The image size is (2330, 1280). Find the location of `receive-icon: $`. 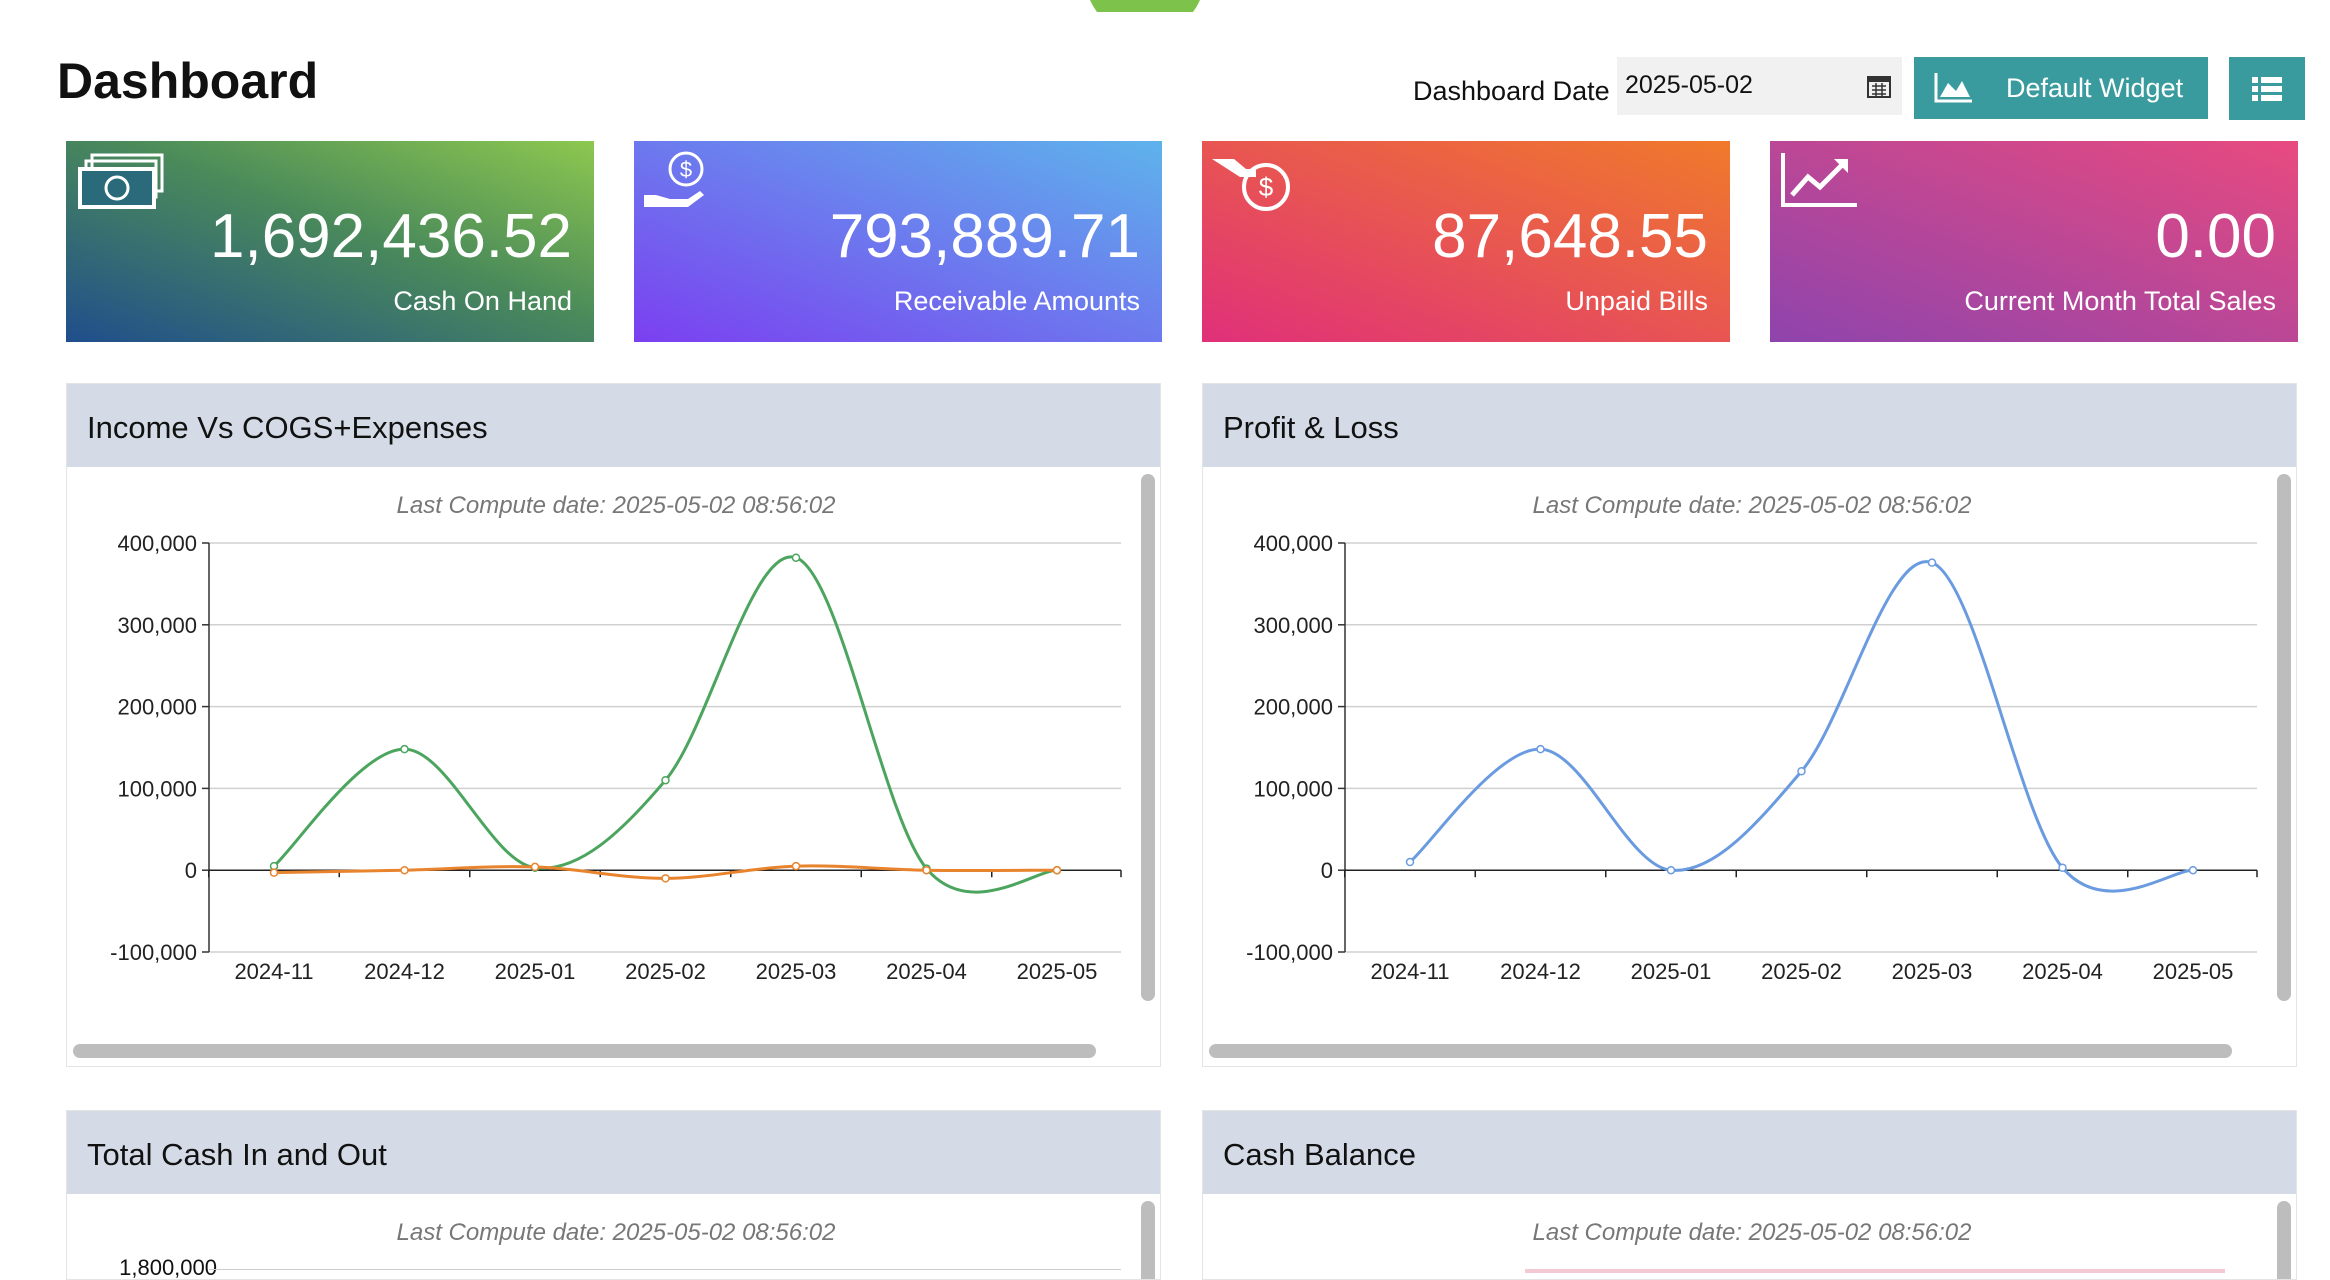

receive-icon: $ is located at coordinates (674, 179).